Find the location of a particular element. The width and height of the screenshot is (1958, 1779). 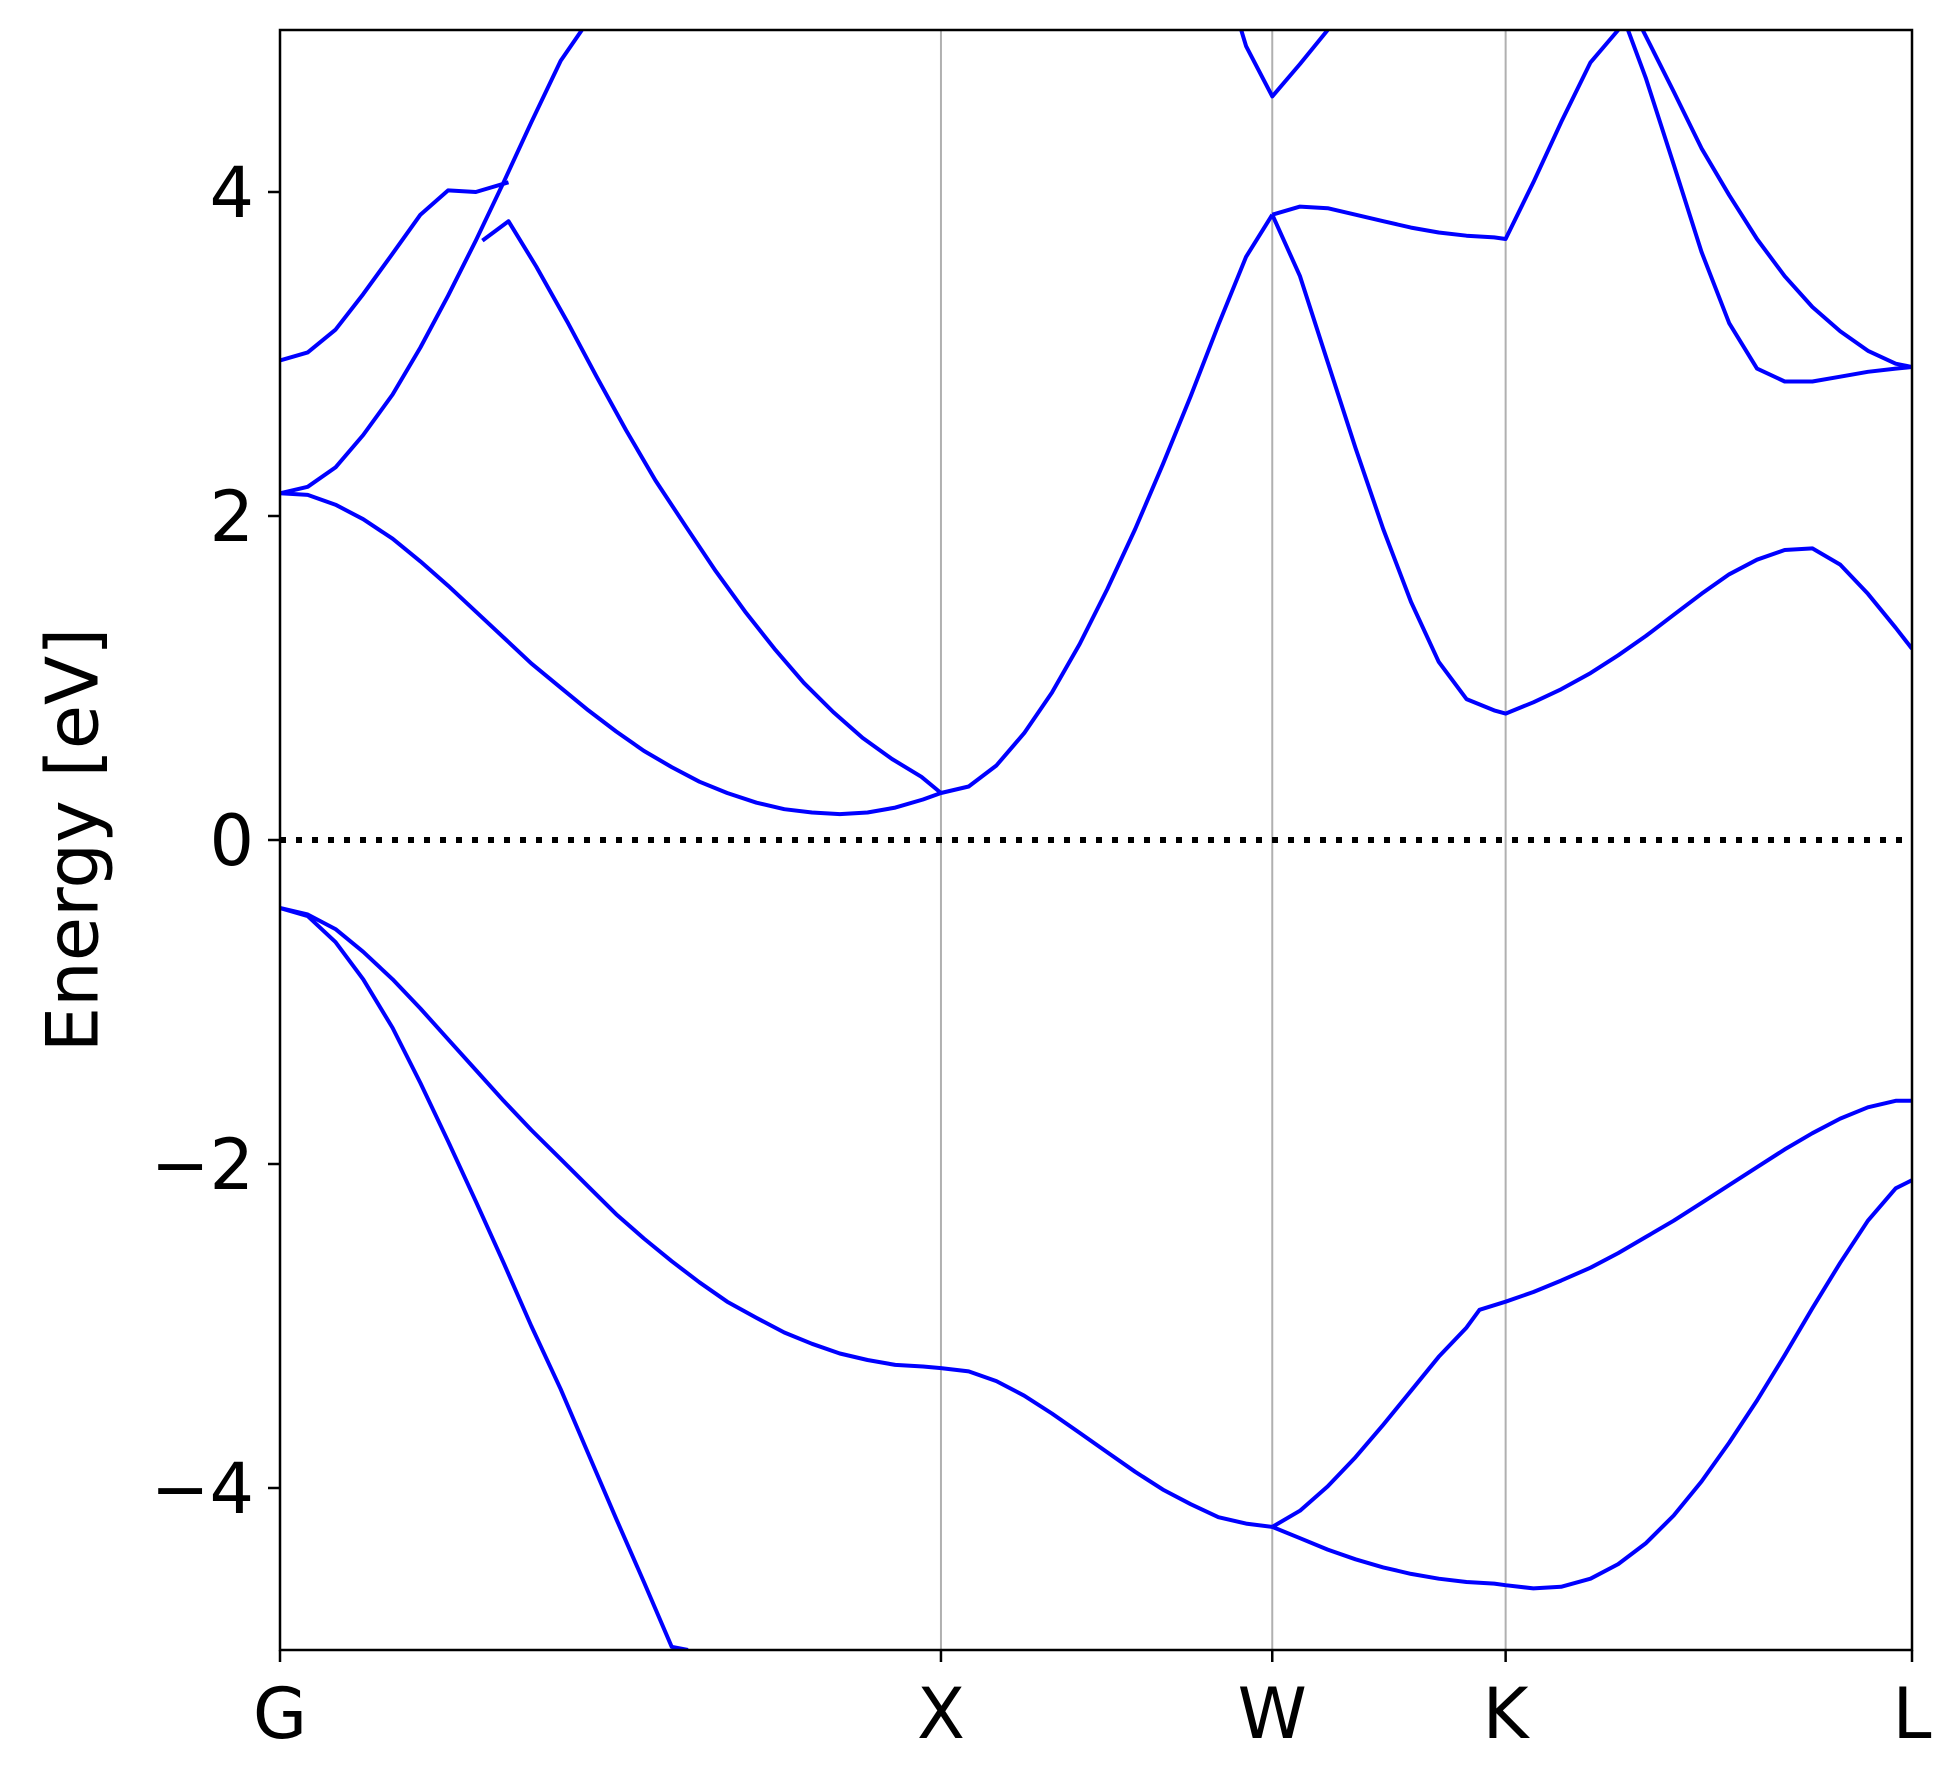

y-tick-label: 2 is located at coordinates (231, 517).